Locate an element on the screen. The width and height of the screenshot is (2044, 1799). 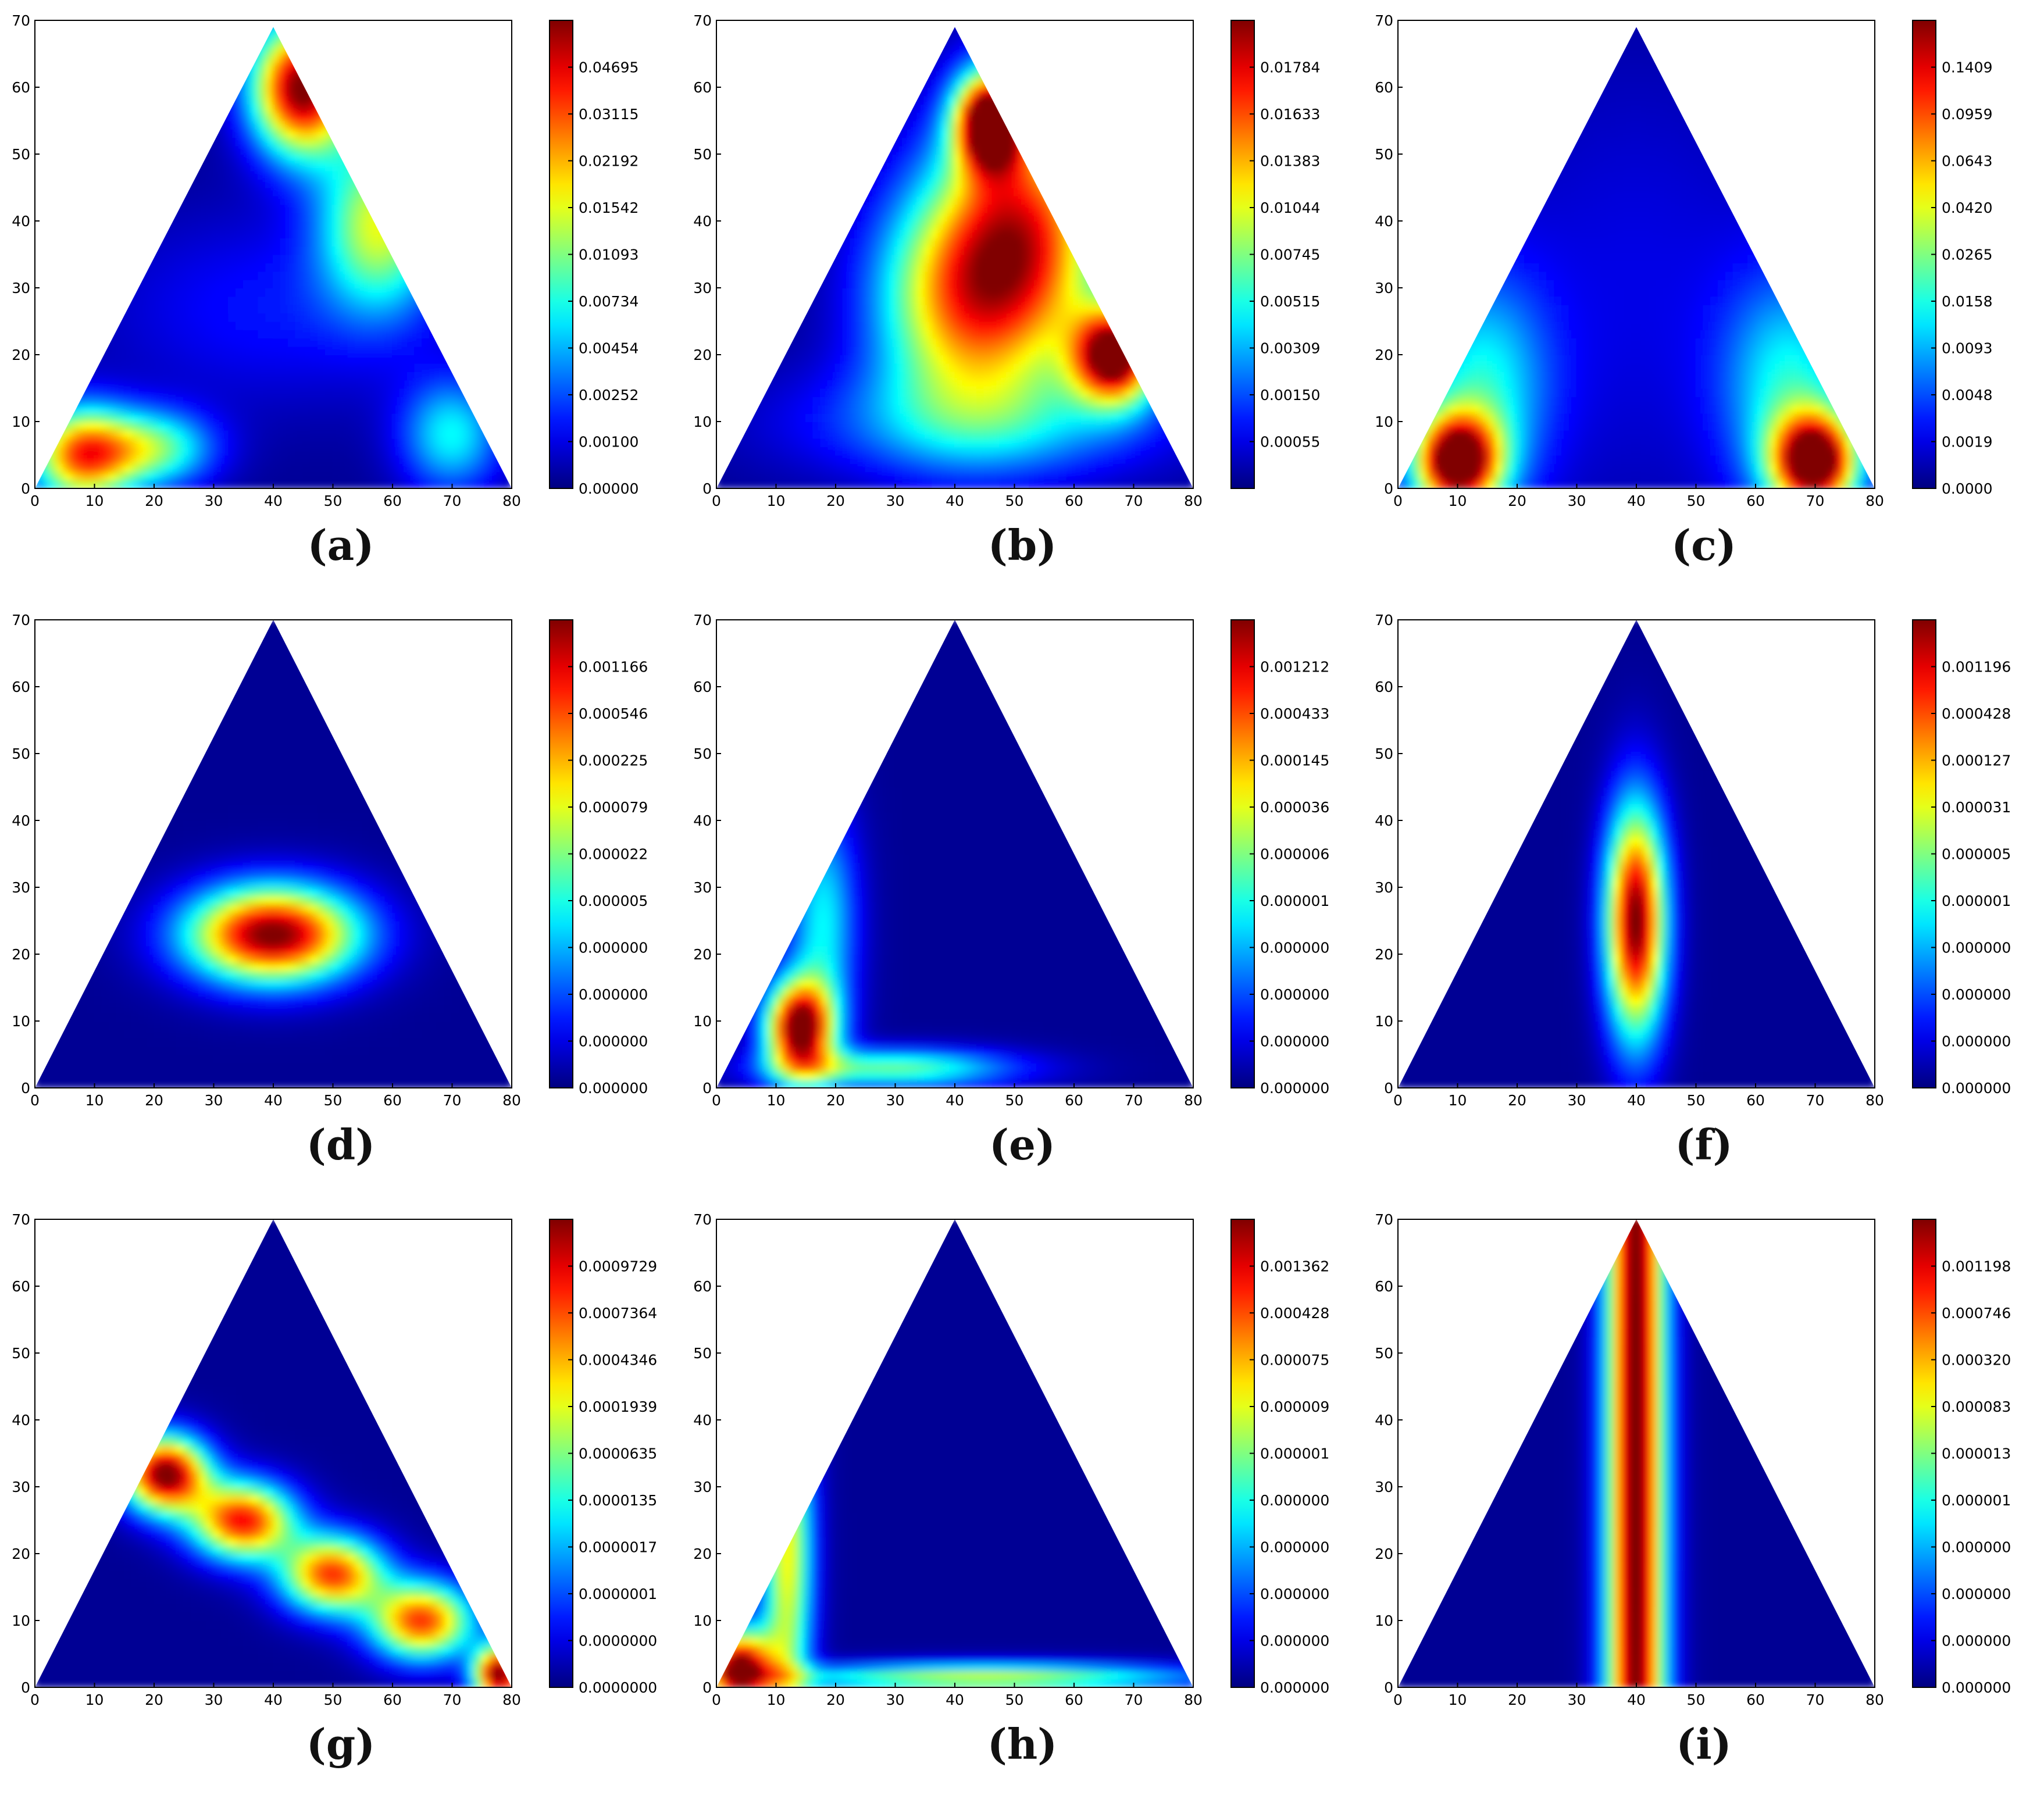
y-tick-label: 30 is located at coordinates (21, 289).